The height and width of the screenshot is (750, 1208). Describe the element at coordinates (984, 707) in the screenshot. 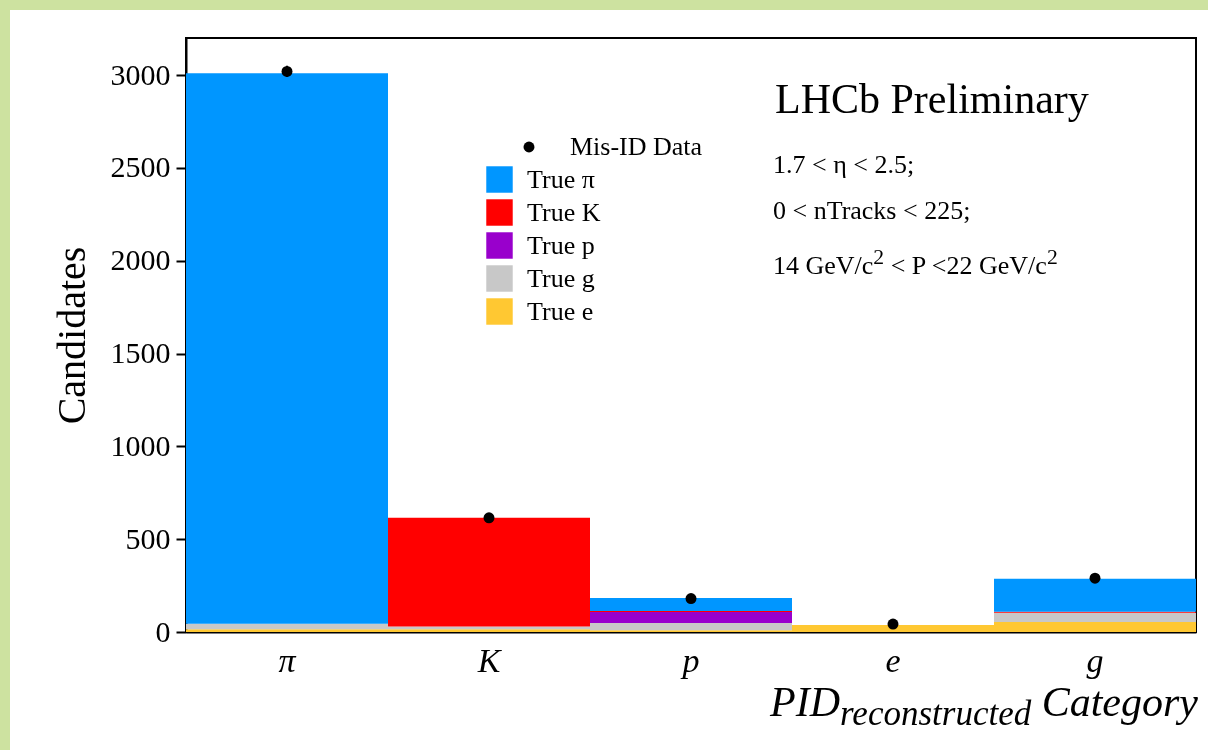

I see `x-axis-title: PID$_{reconstructed}$ Category` at that location.